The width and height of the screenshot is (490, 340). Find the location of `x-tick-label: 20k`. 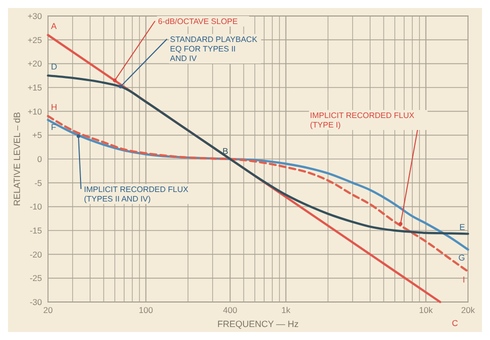

x-tick-label: 20k is located at coordinates (468, 310).